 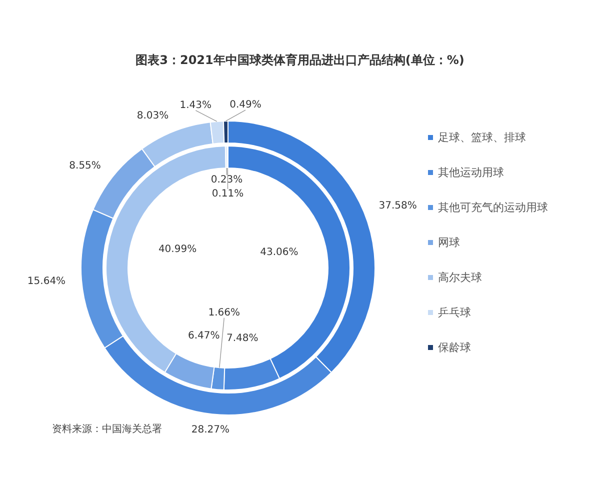 I want to click on legend-label: 足球、篮球、排球, so click(x=482, y=137).